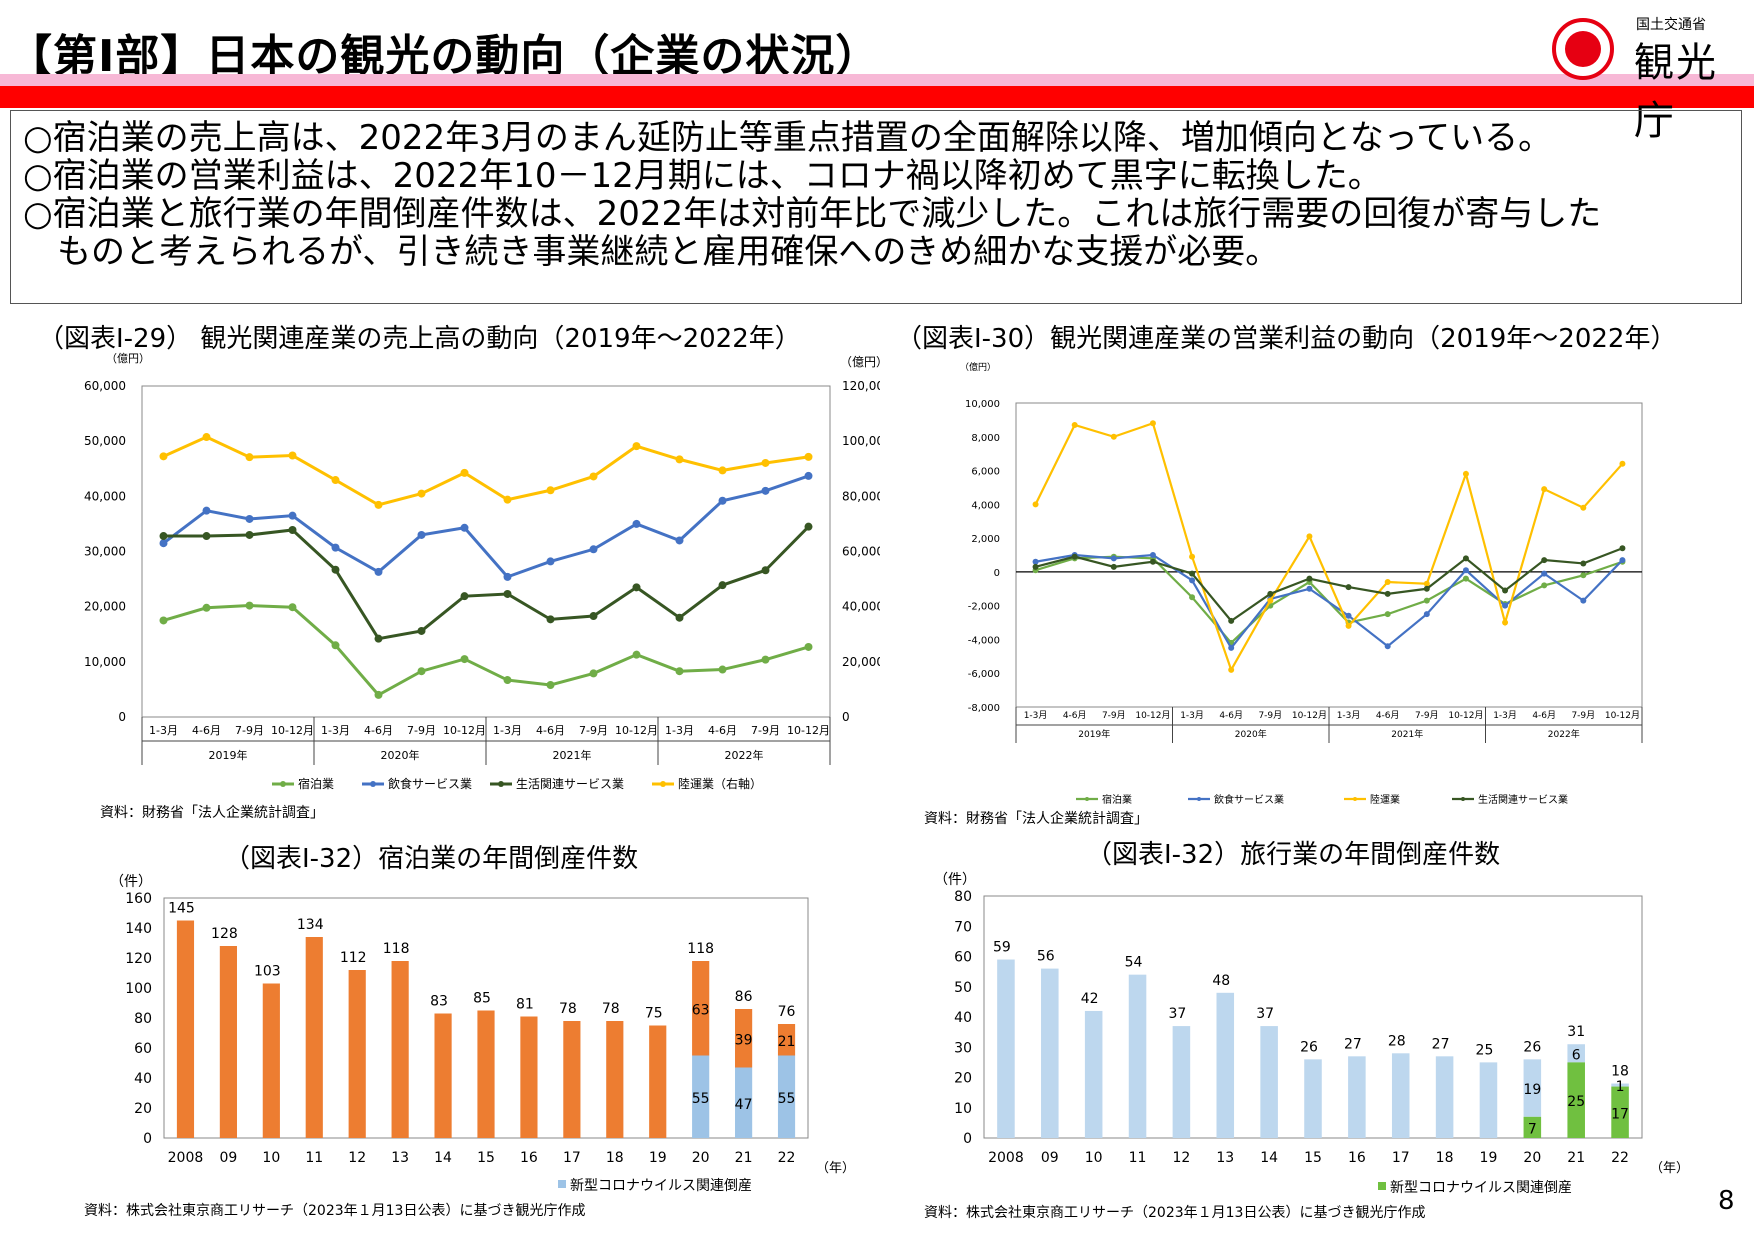 Image resolution: width=1754 pixels, height=1241 pixels. What do you see at coordinates (1671, 25) in the screenshot?
I see `logo-ministry: 国土交通省` at bounding box center [1671, 25].